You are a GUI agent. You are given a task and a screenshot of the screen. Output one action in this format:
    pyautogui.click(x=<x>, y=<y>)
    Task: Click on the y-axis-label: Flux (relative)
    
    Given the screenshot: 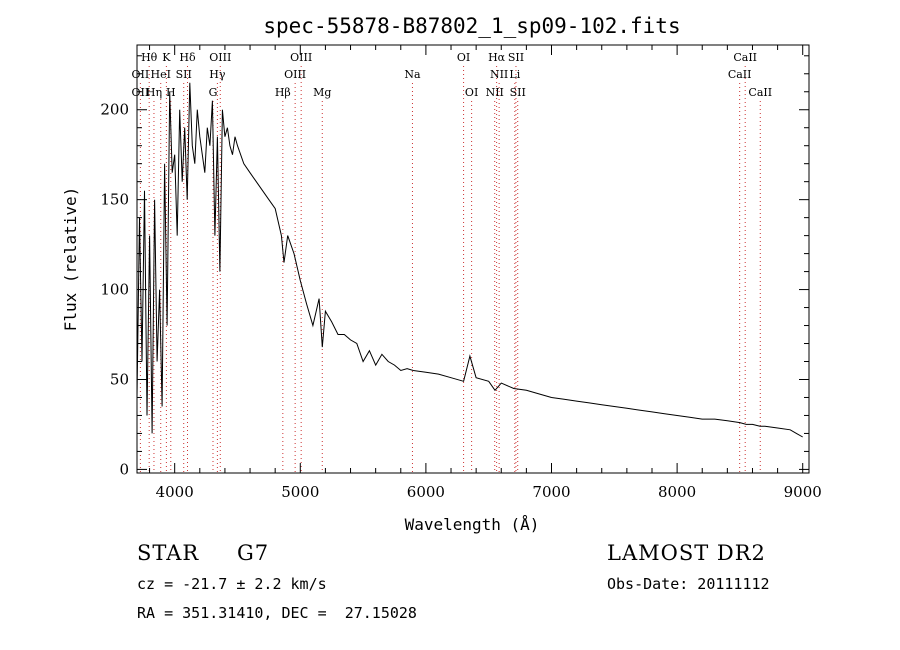 What is the action you would take?
    pyautogui.click(x=70, y=259)
    